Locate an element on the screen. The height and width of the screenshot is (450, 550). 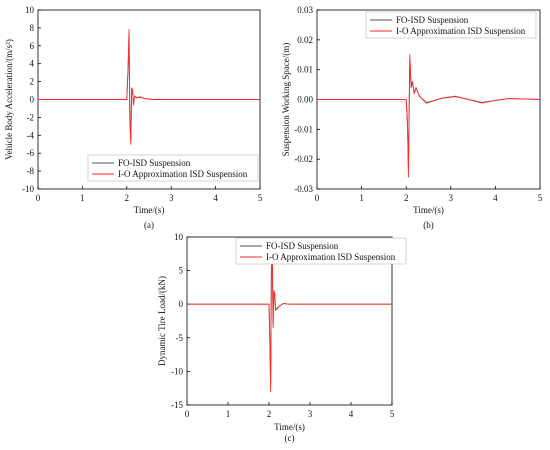
y-tick-label: 2 is located at coordinates (32, 82).